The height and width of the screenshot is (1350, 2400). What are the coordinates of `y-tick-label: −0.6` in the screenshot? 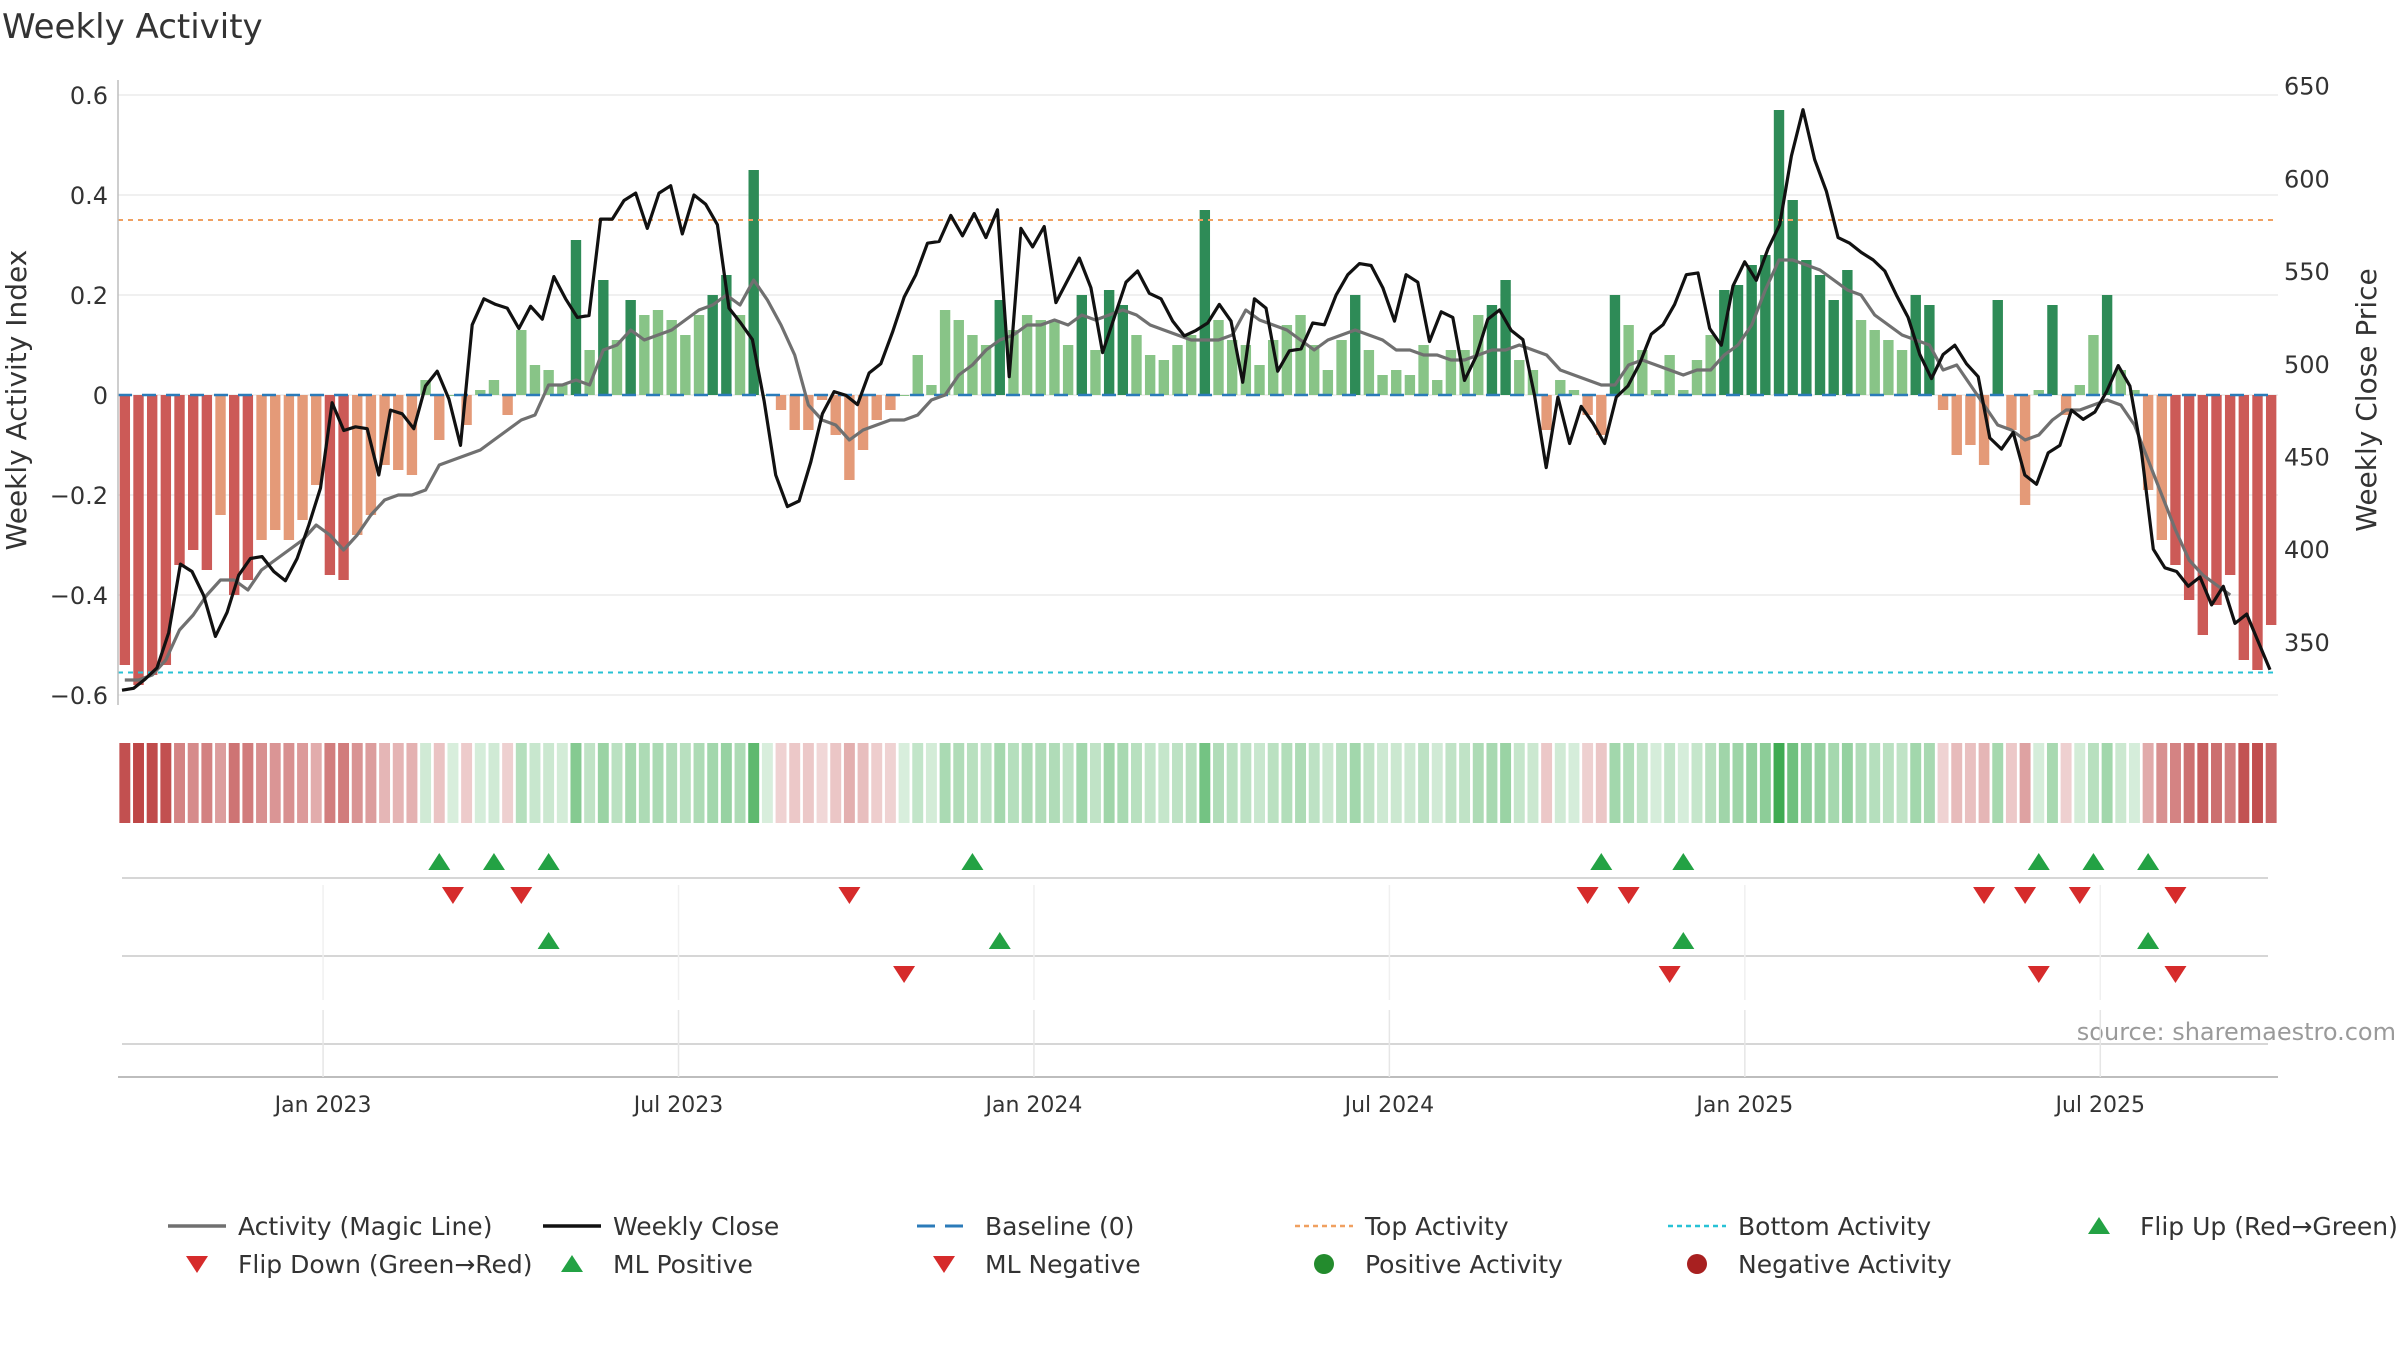 It's located at (79, 696).